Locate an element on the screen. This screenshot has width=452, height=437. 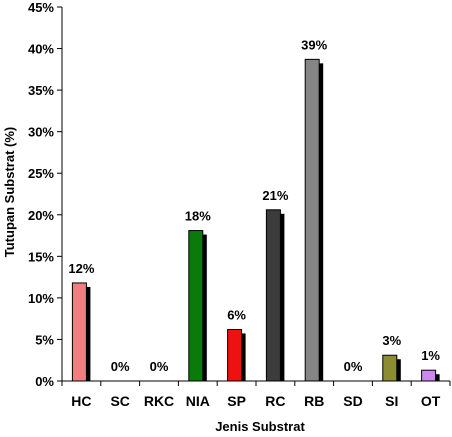
y-tick-label: 10% is located at coordinates (41, 298).